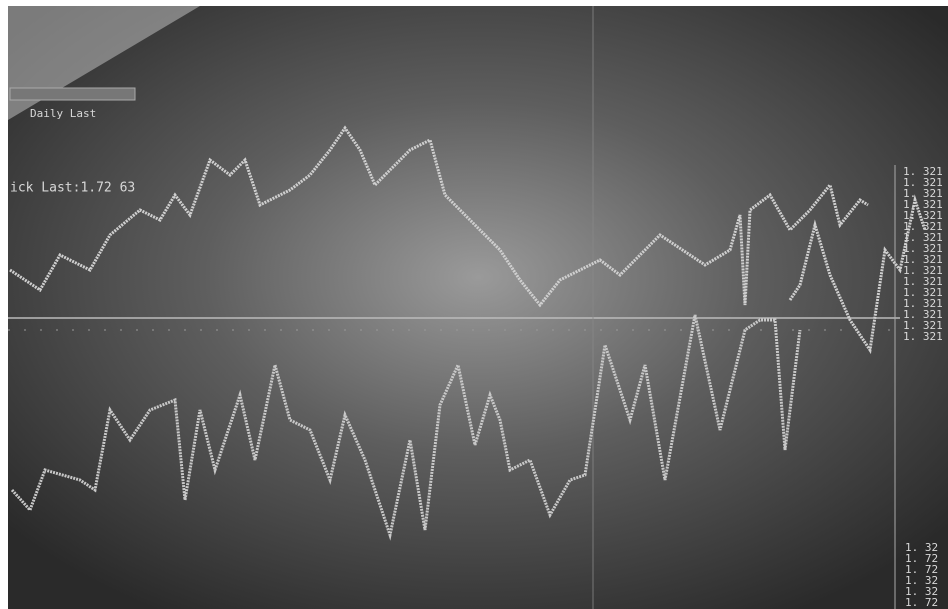  I want to click on input-box, so click(72, 94).